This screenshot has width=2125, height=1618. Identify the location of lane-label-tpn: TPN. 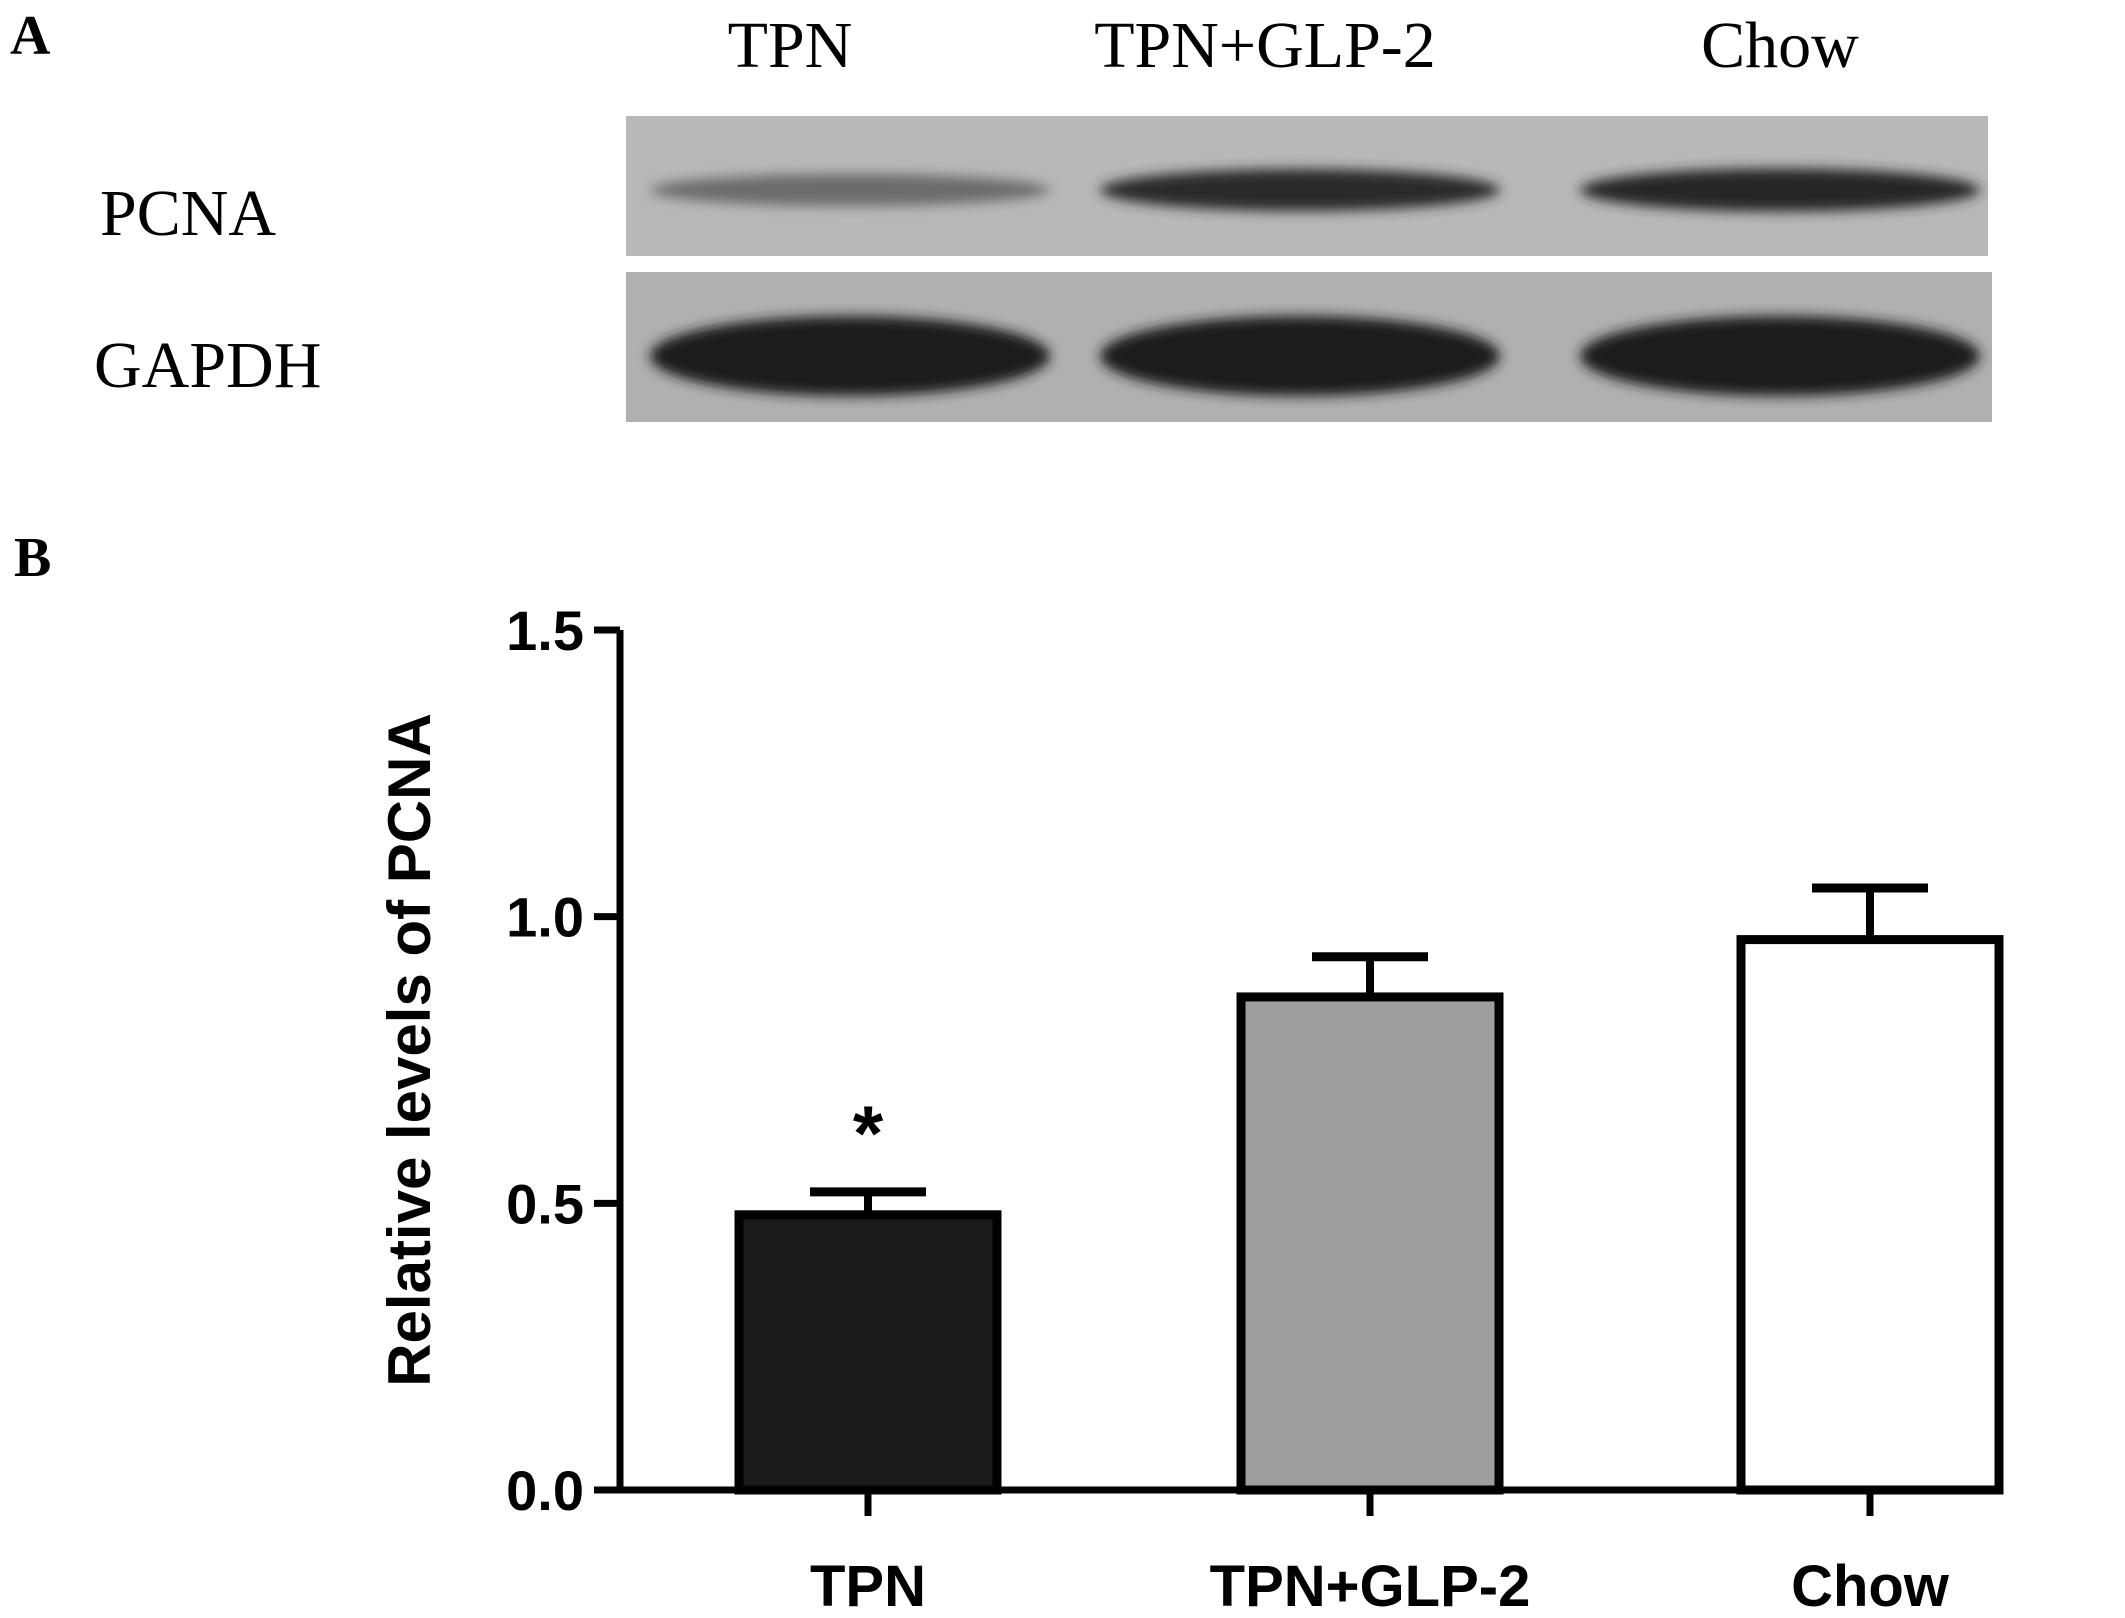
(790, 45).